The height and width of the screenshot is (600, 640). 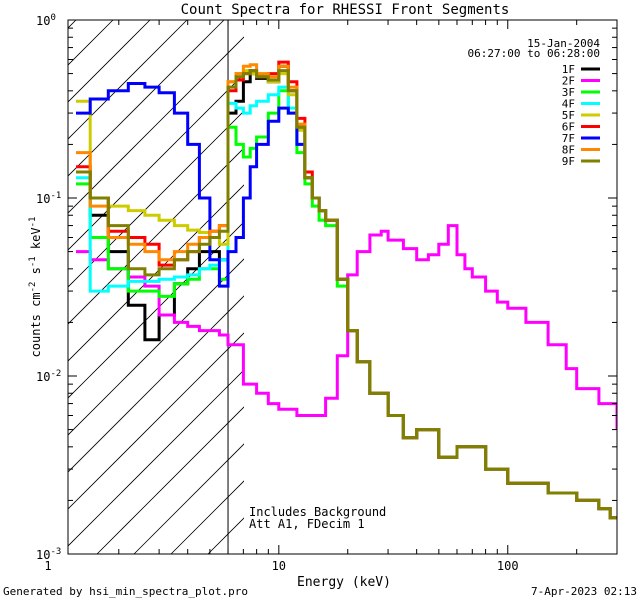 I want to click on annotation-attenuator: Att A1, FDecim 1, so click(x=307, y=524).